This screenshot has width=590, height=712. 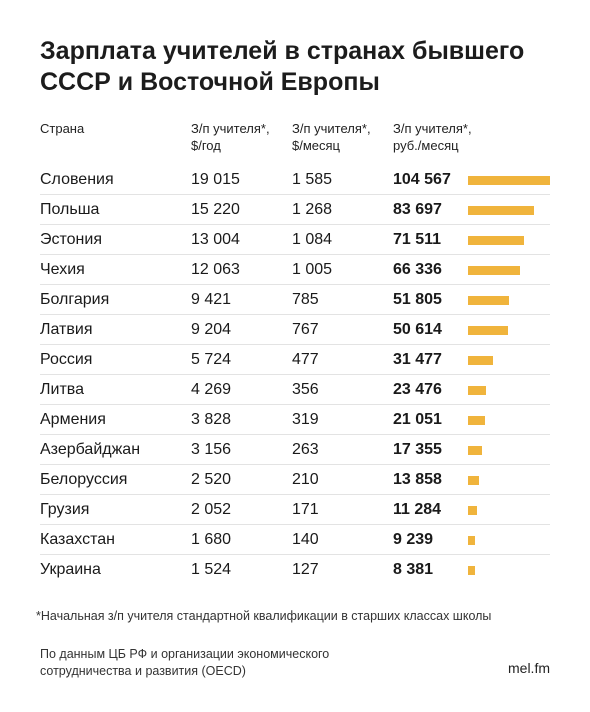 I want to click on table-row: Украина 1 524 127 8 381, so click(x=295, y=570).